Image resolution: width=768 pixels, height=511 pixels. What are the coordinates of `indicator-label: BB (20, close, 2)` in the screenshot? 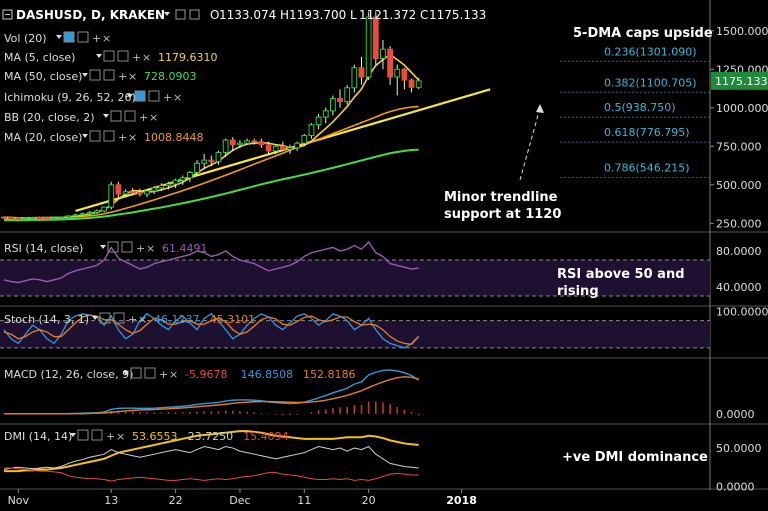 It's located at (49, 117).